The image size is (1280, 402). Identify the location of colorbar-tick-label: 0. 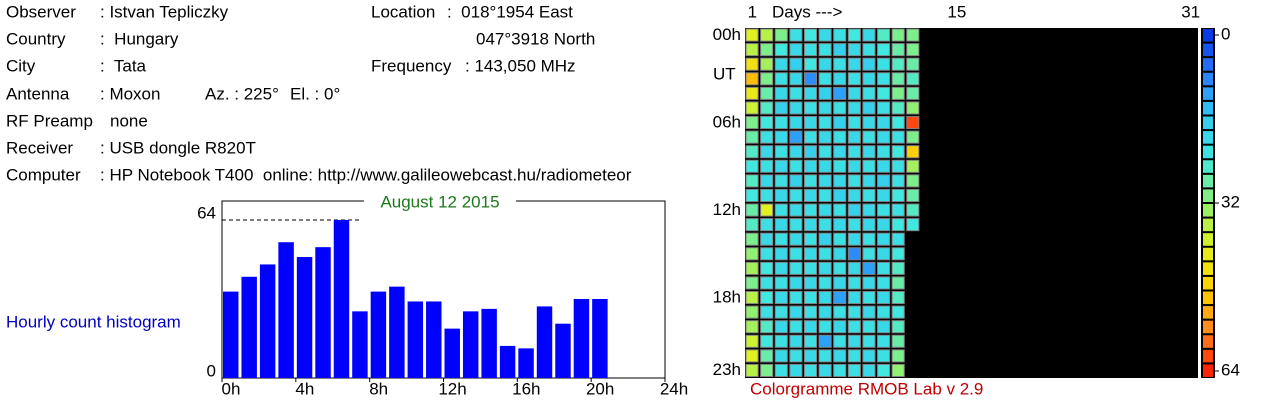
(1225, 33).